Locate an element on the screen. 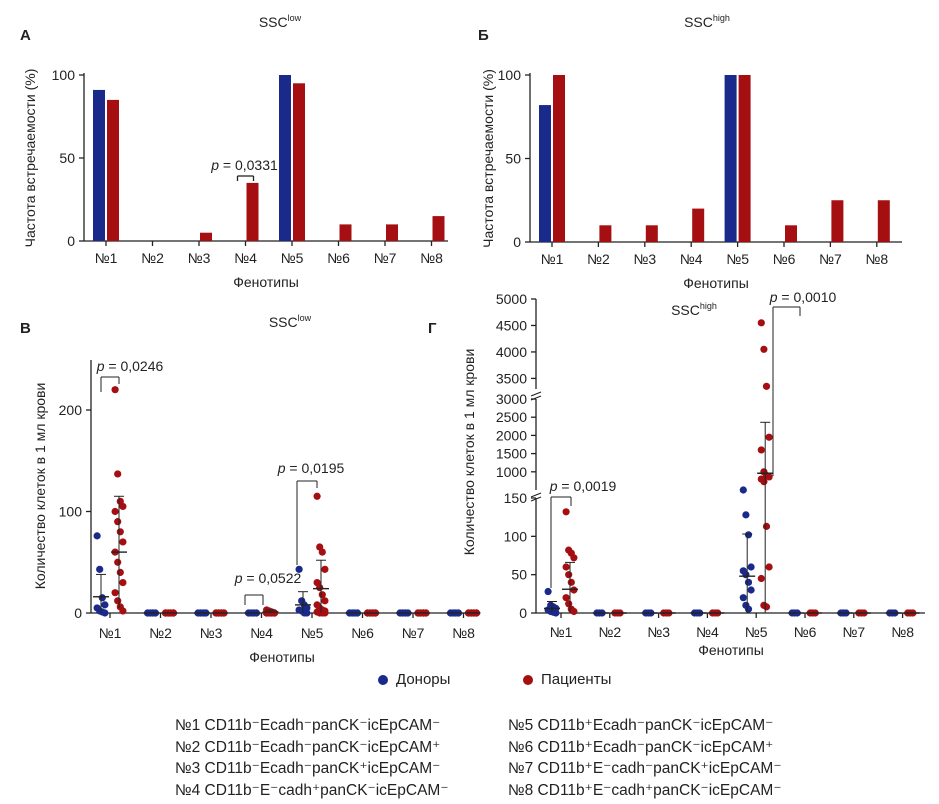 The image size is (939, 804). y-tick-label: 1000 is located at coordinates (511, 472).